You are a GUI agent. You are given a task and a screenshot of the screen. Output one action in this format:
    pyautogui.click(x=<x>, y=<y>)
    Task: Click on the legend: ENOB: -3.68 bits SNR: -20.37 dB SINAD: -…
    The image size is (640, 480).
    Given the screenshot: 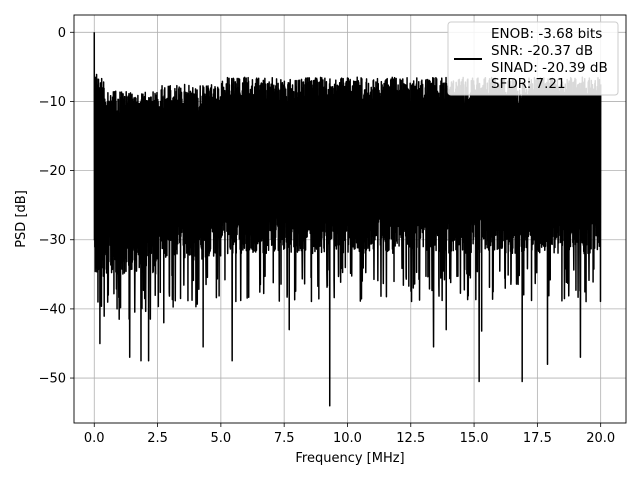 What is the action you would take?
    pyautogui.click(x=533, y=58)
    